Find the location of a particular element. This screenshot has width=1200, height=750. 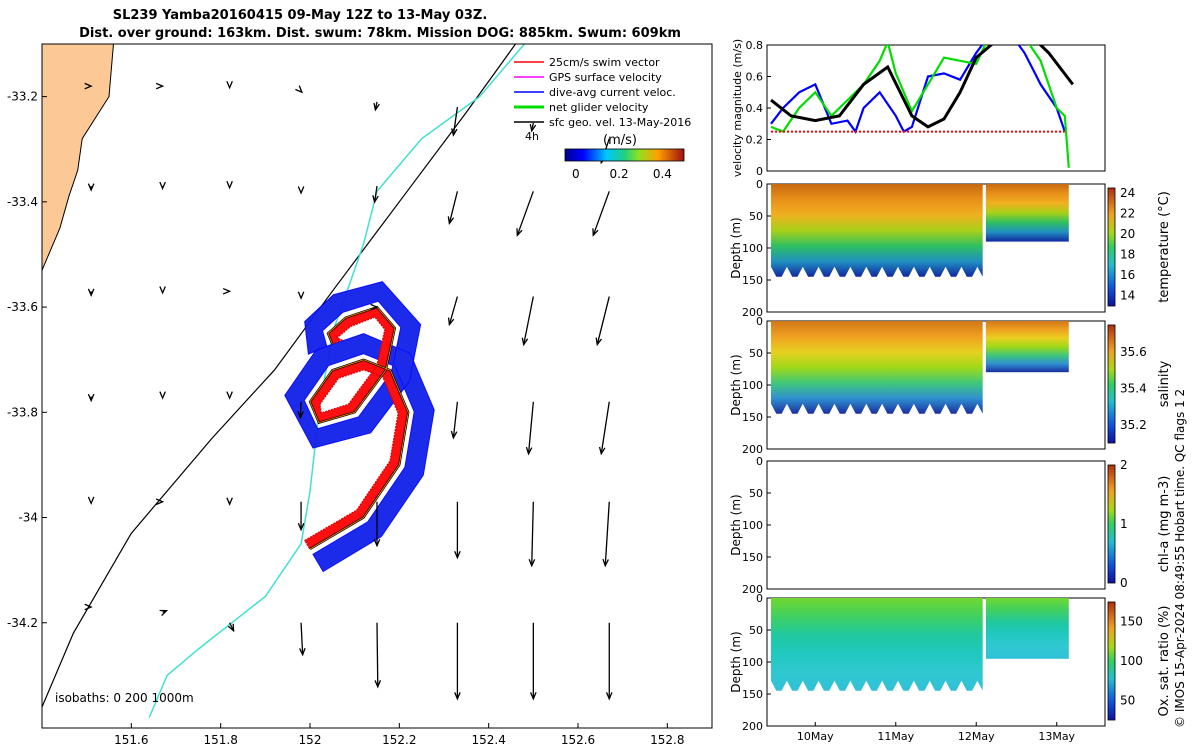

glider-track-core is located at coordinates (359, 428).